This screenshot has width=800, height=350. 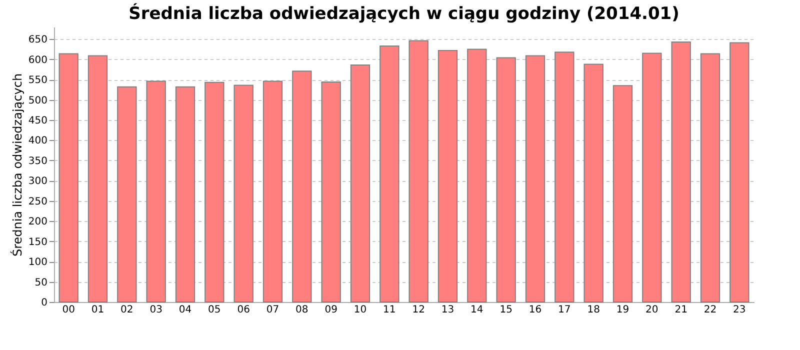 I want to click on x-tick-label: 07, so click(x=273, y=310).